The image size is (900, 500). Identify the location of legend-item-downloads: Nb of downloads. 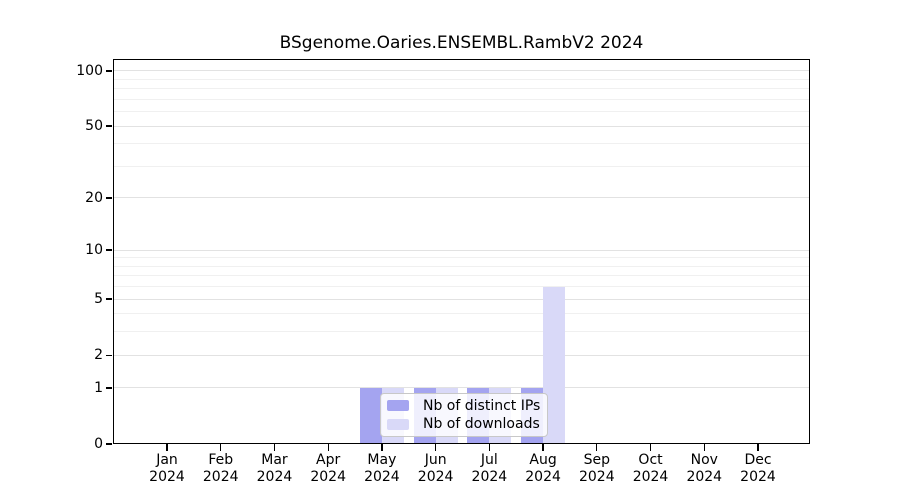
(465, 424).